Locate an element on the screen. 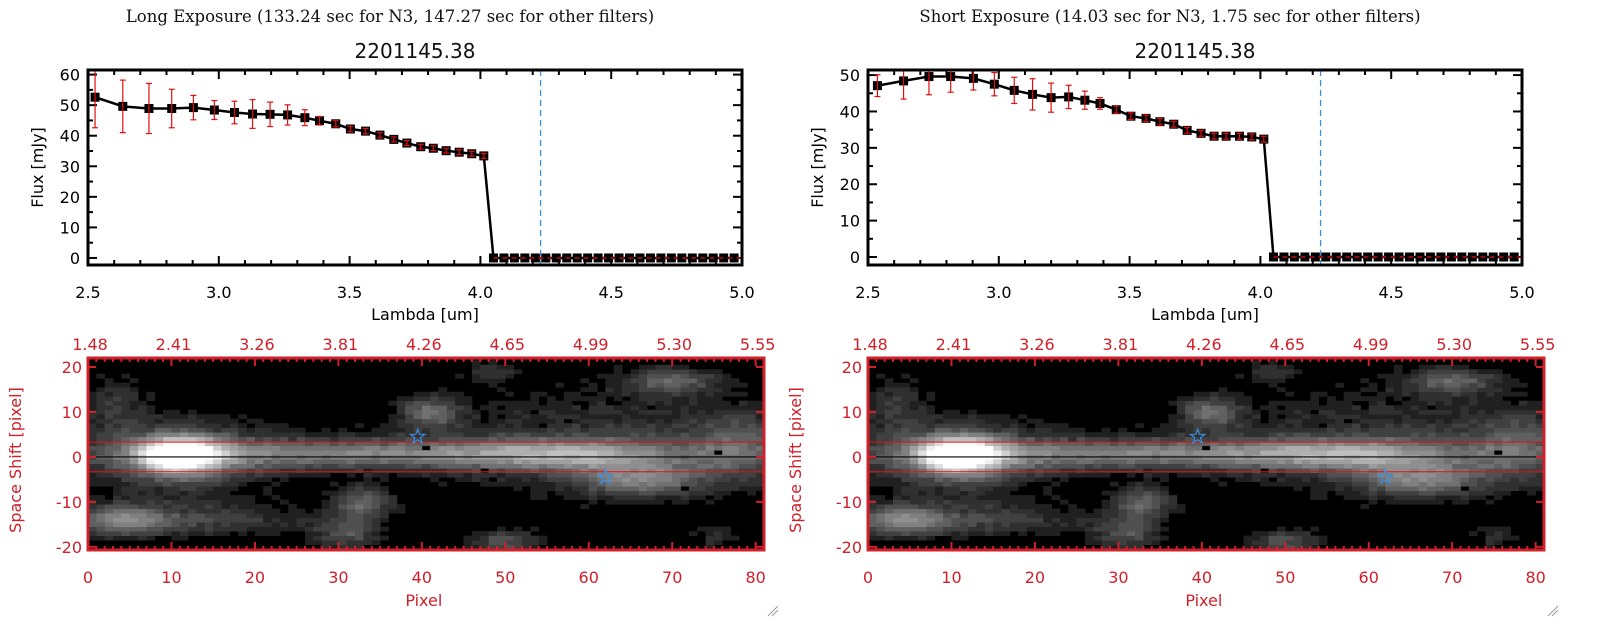 The image size is (1600, 630). x-tick-label: 2.5 is located at coordinates (87, 292).